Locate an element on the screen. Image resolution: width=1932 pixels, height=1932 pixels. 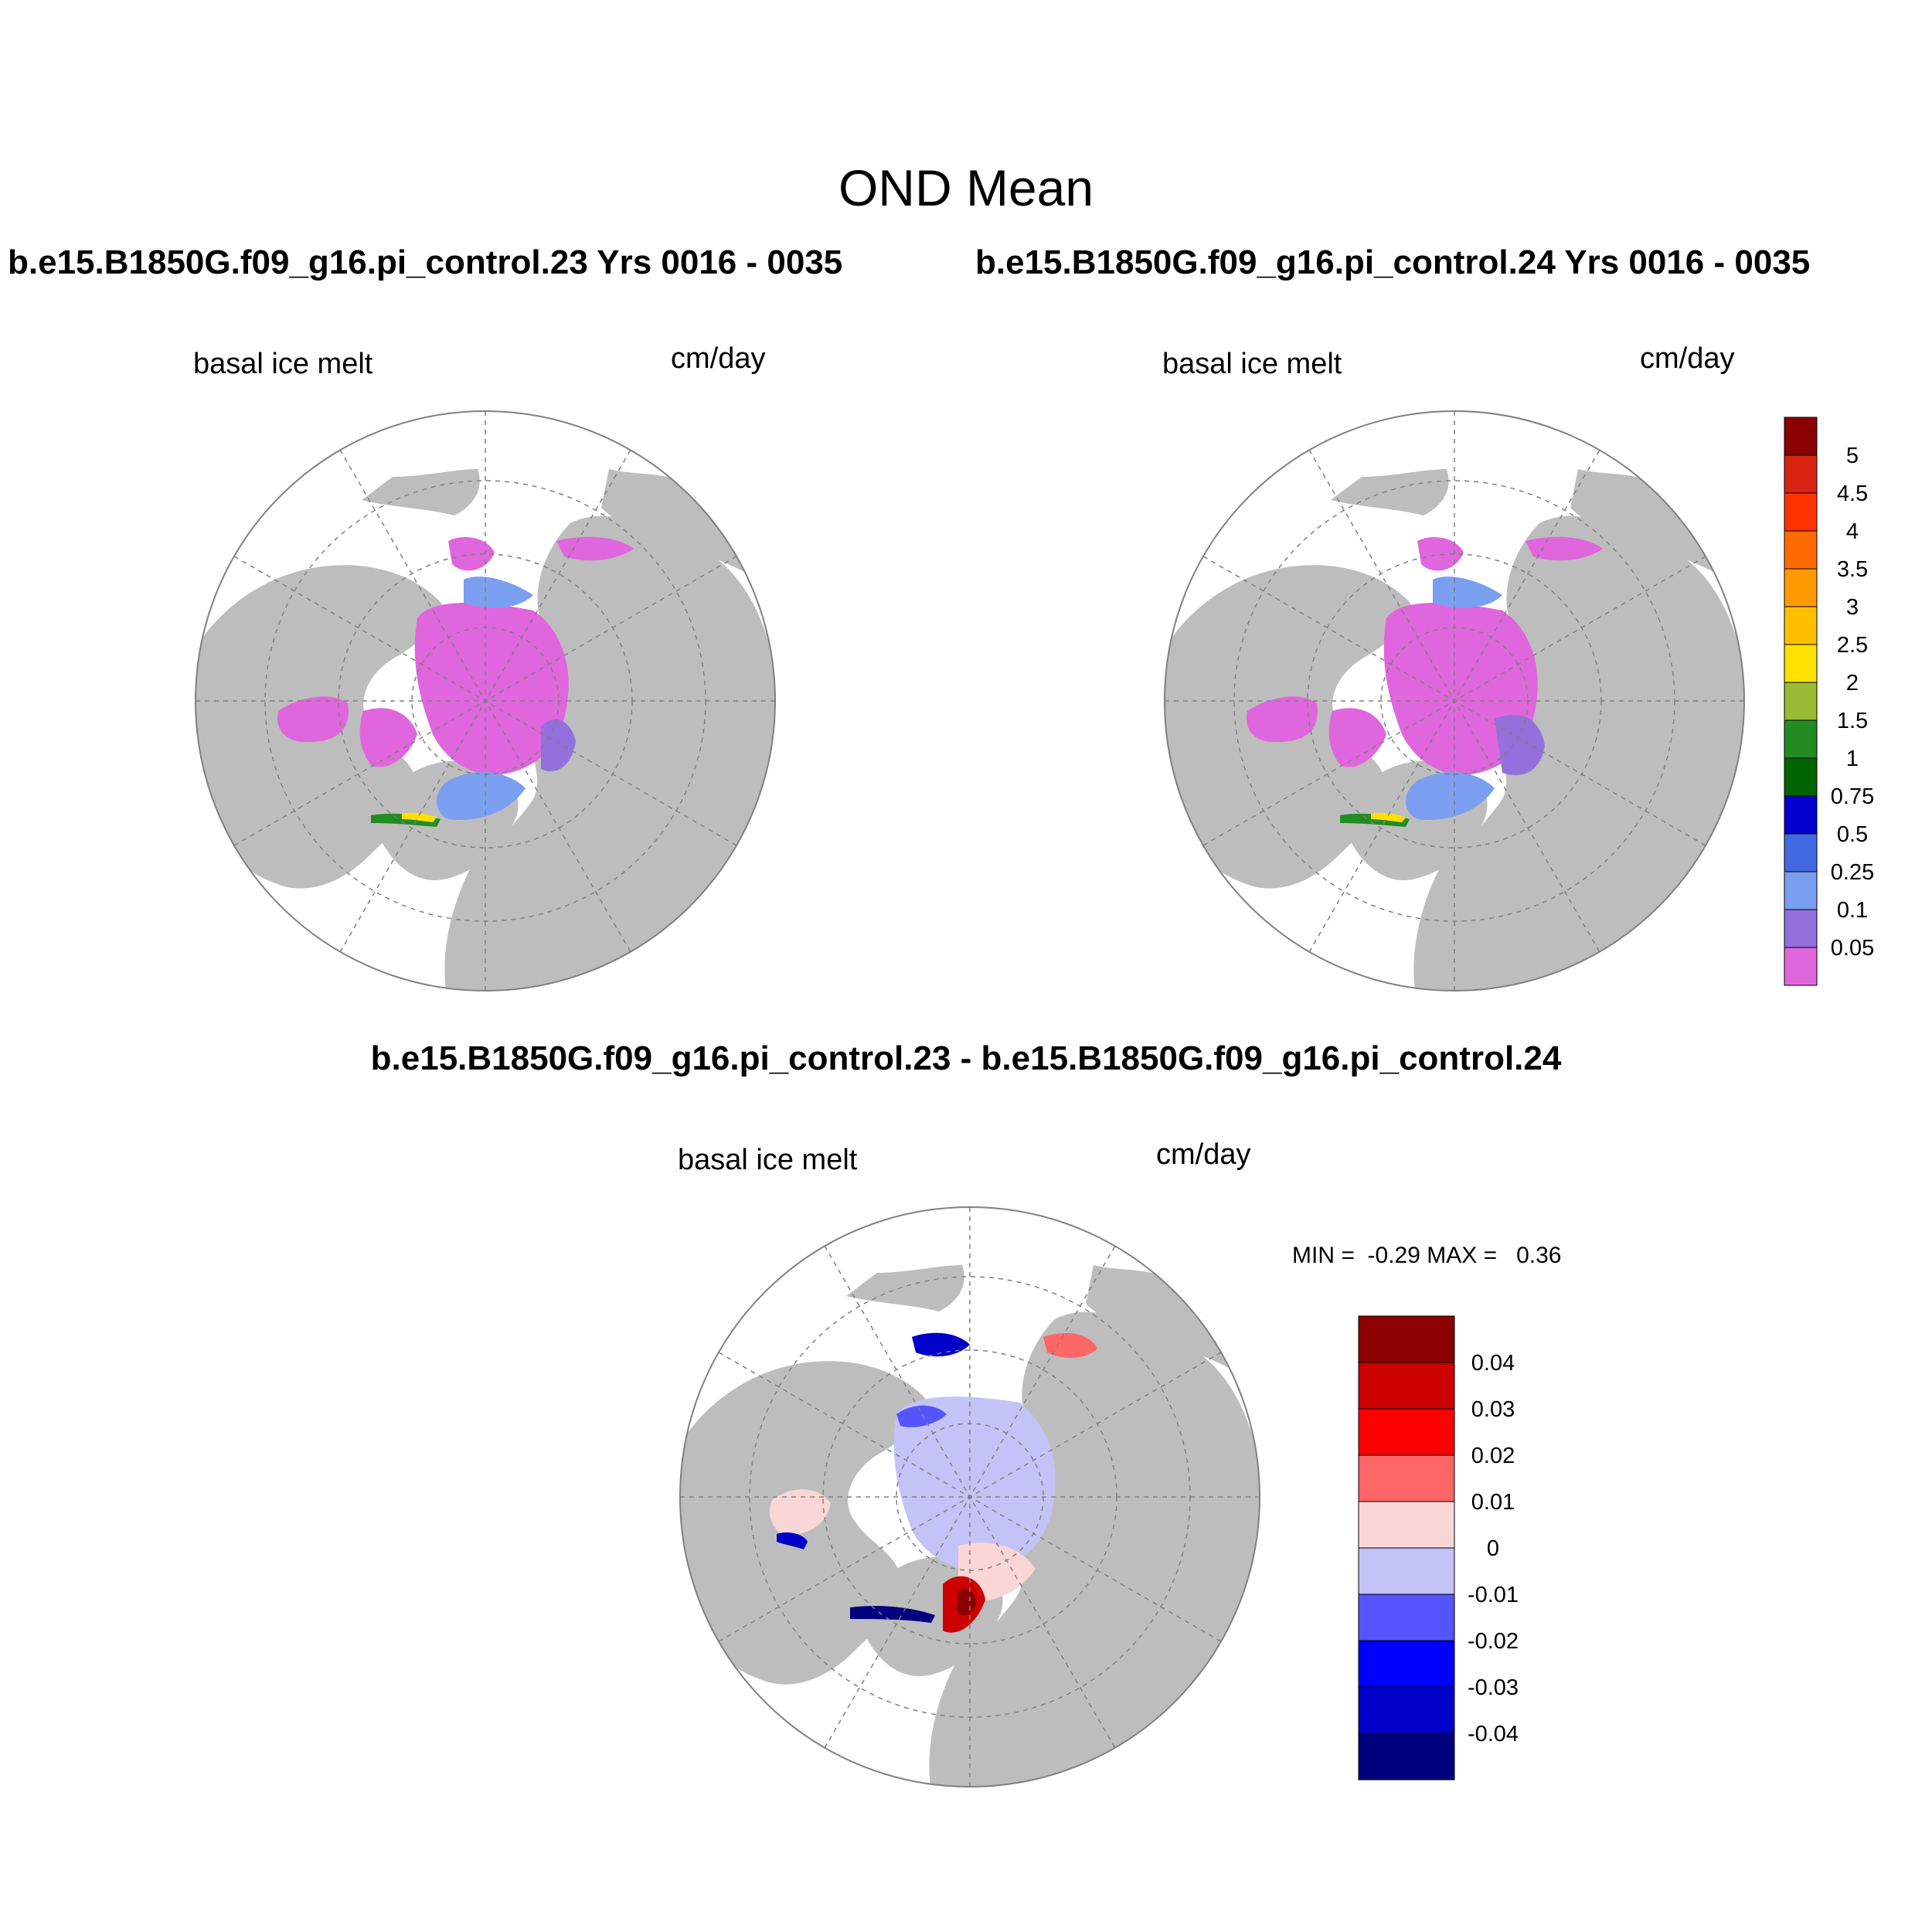
colorbar-diff-label-7: -0.03 is located at coordinates (1494, 1687).